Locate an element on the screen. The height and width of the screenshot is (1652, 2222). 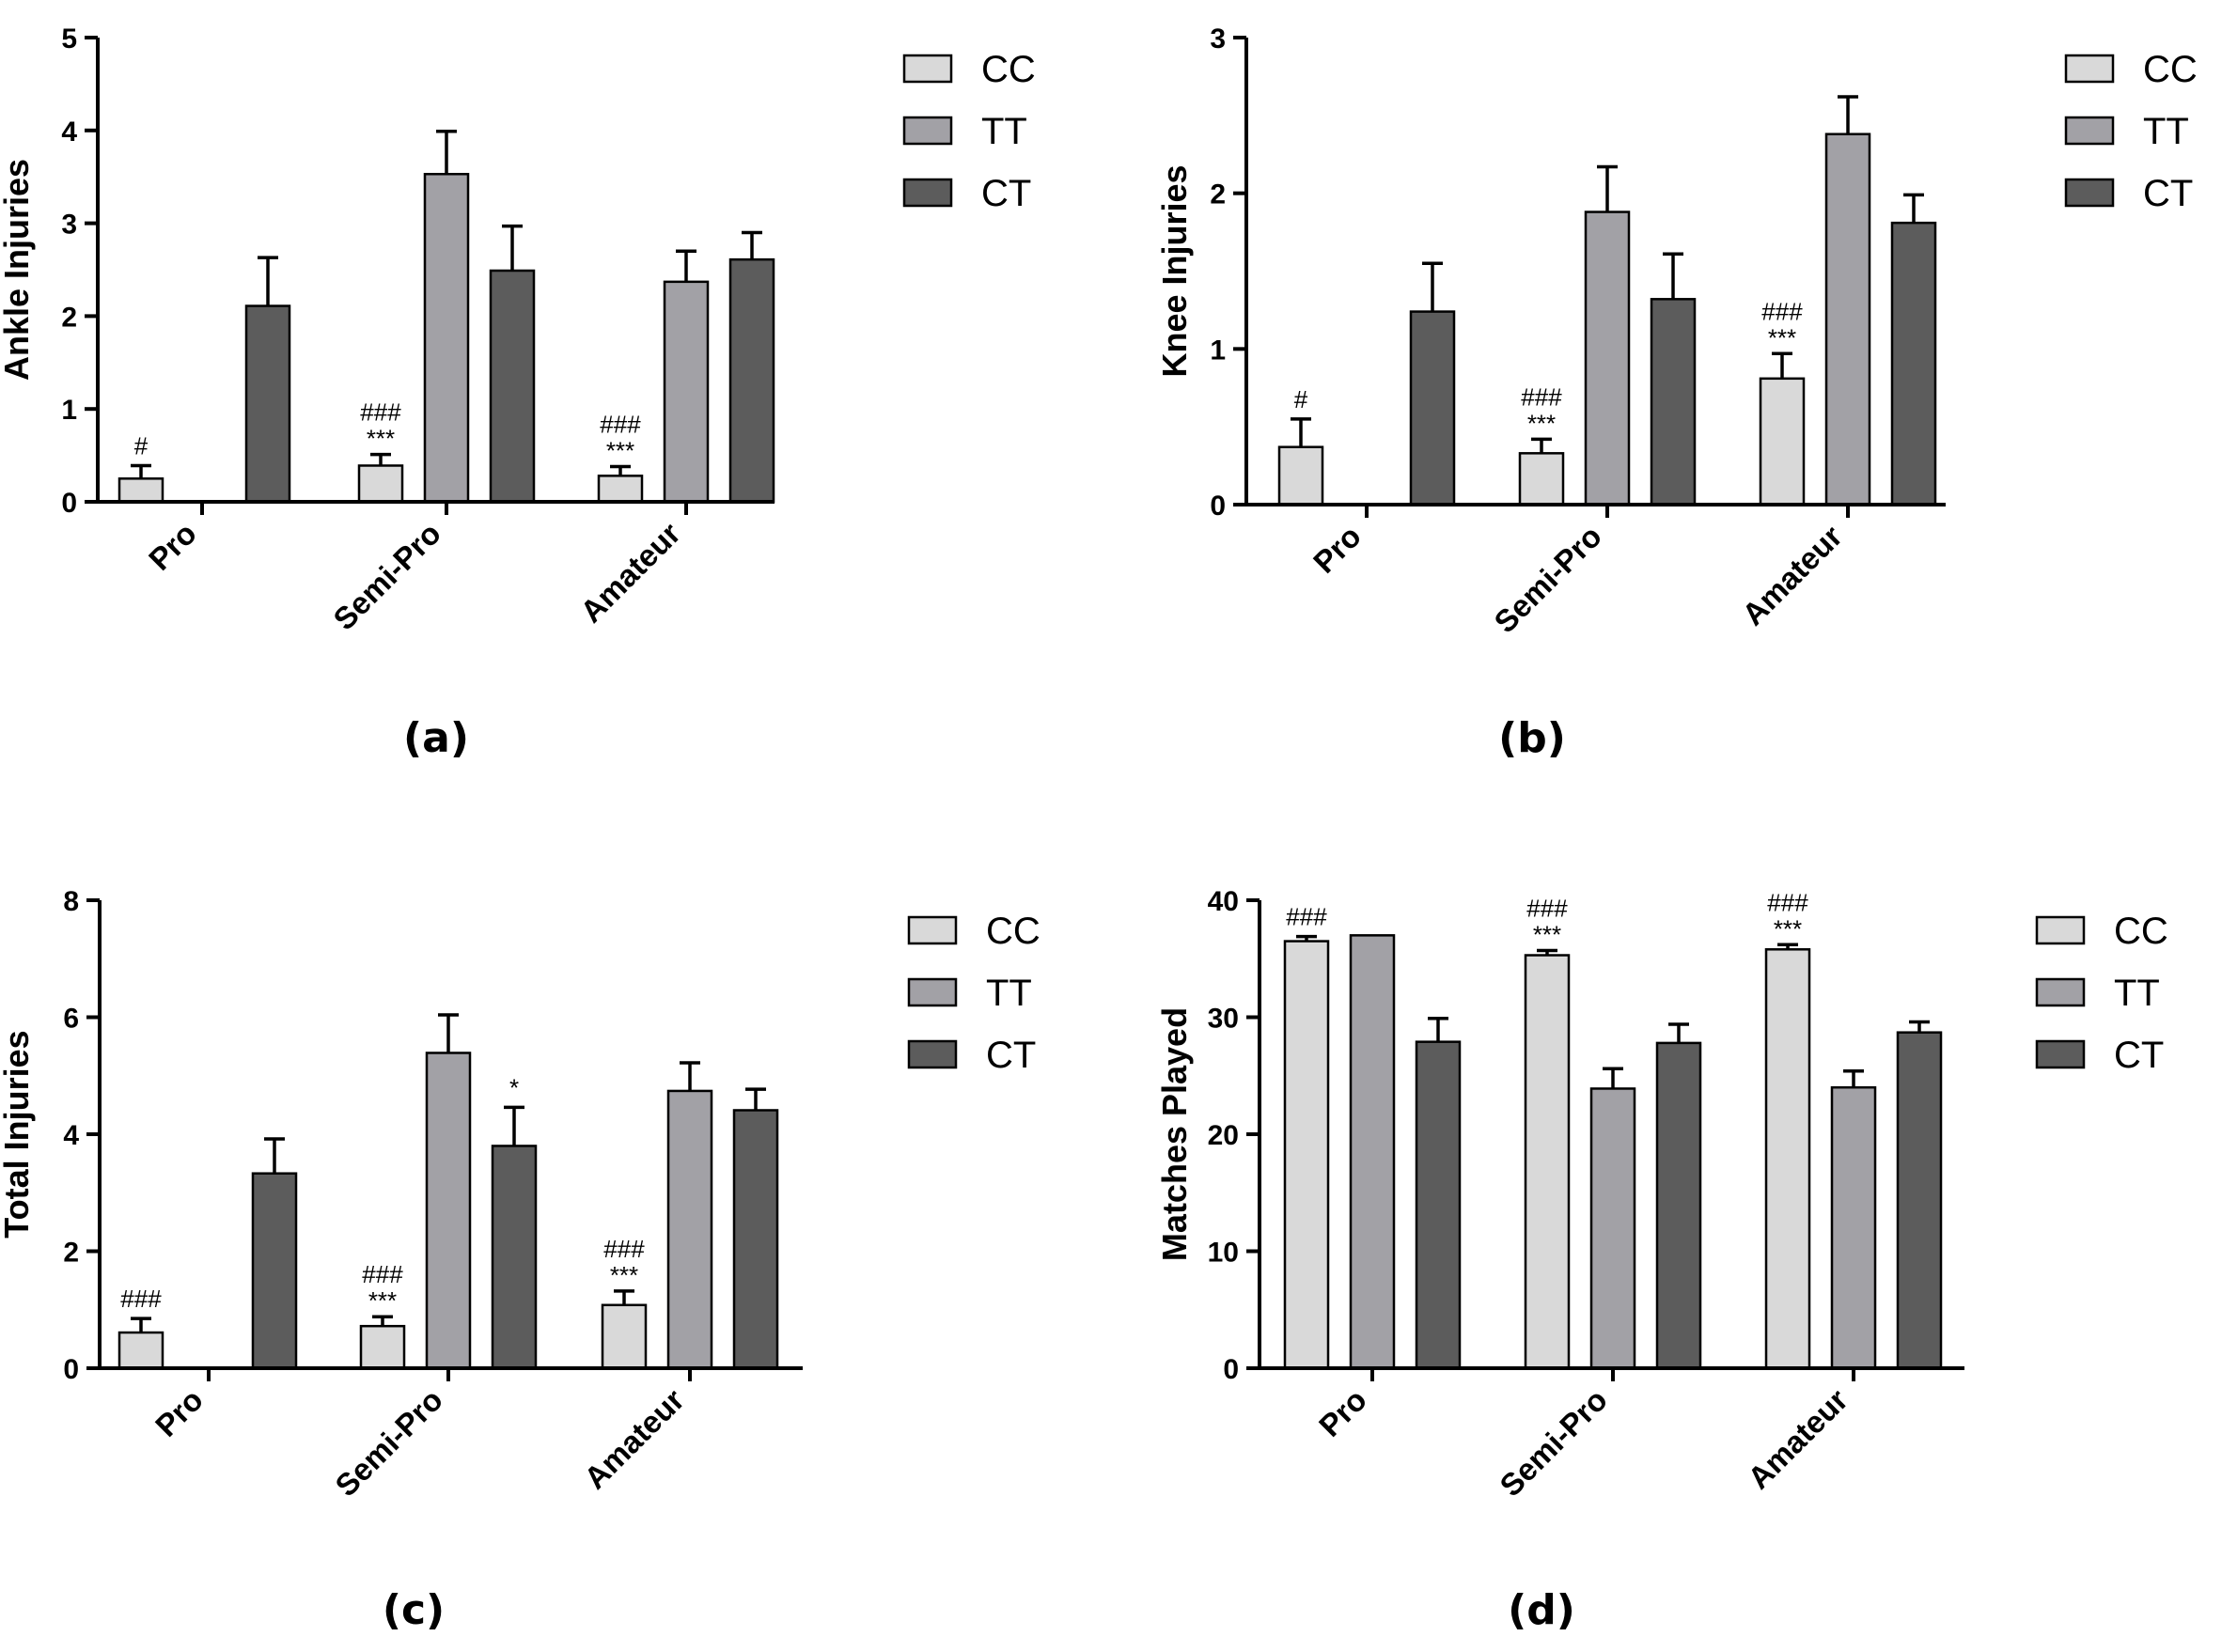
y-tick-label: 40 is located at coordinates (1223, 901).